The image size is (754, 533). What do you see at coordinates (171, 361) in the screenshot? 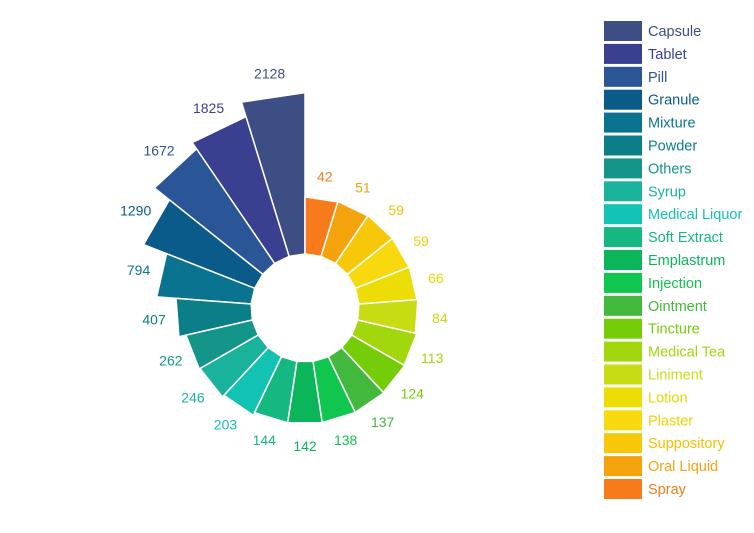
I see `value-label: 262` at bounding box center [171, 361].